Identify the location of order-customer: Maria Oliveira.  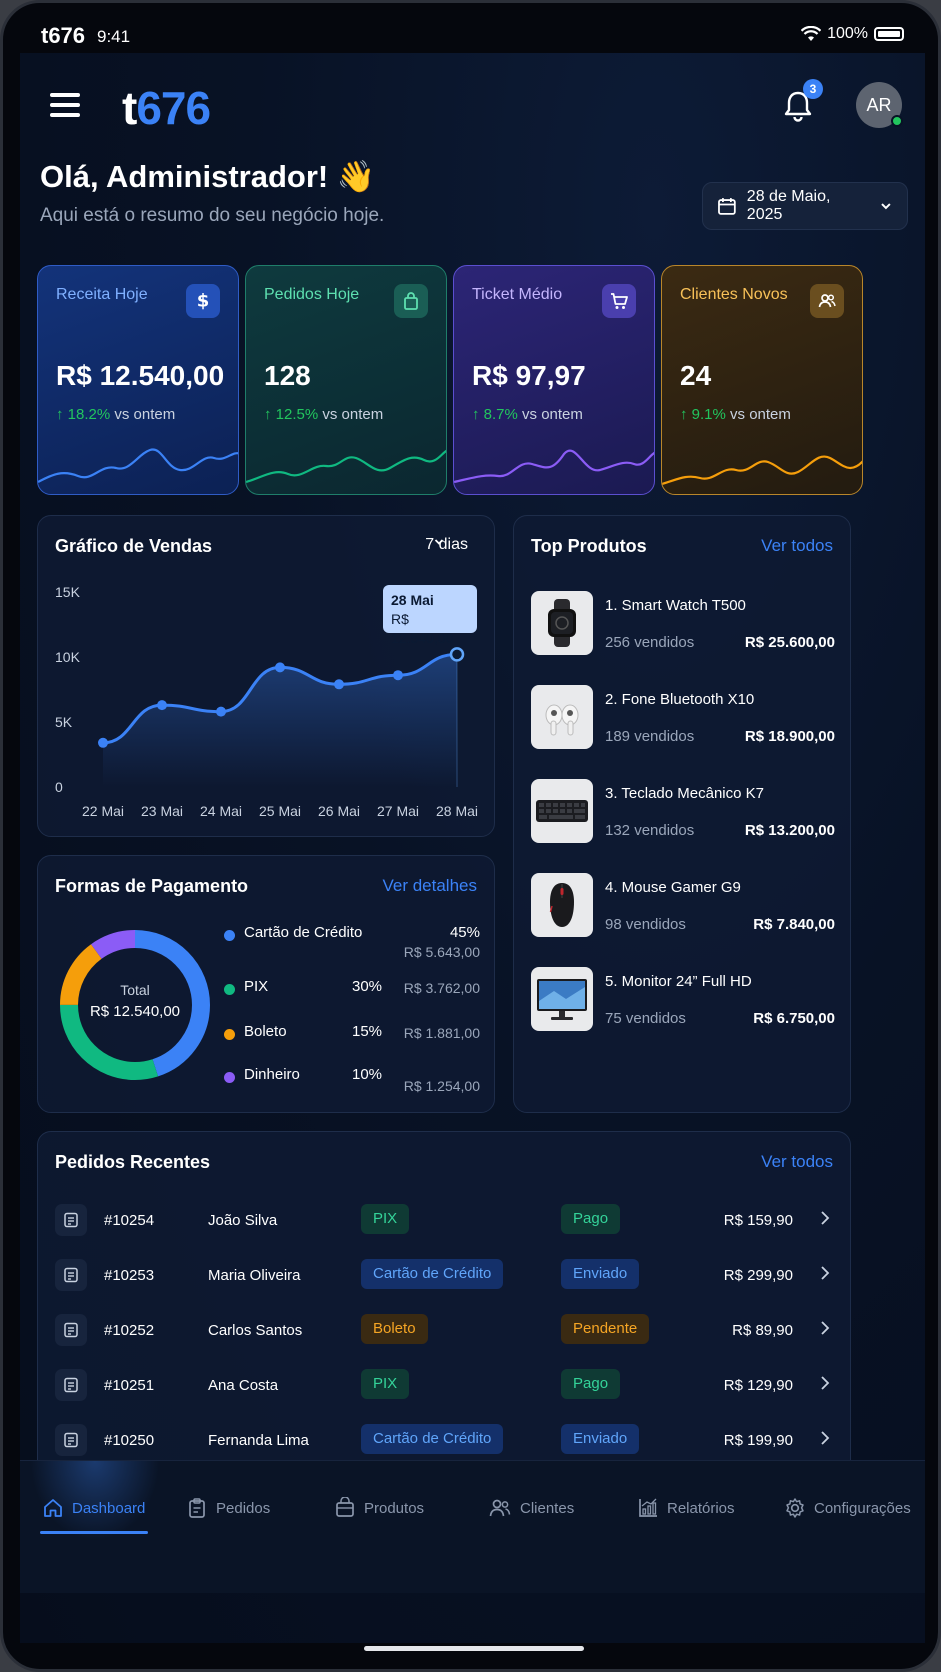
(254, 1275).